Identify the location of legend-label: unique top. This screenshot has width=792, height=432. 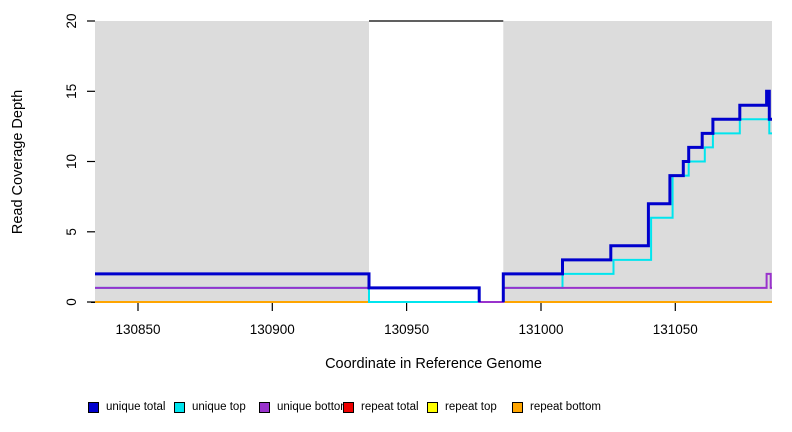
(219, 407).